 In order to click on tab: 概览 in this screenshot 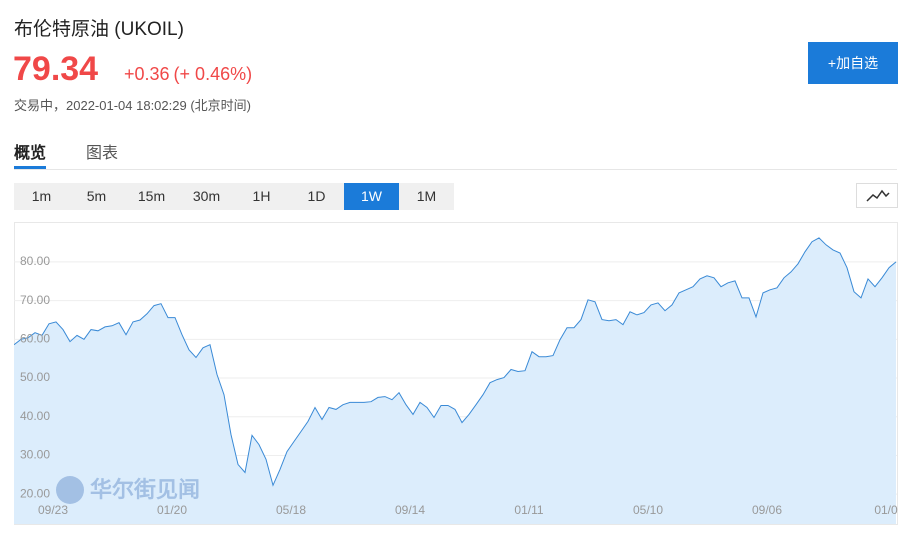, I will do `click(30, 153)`.